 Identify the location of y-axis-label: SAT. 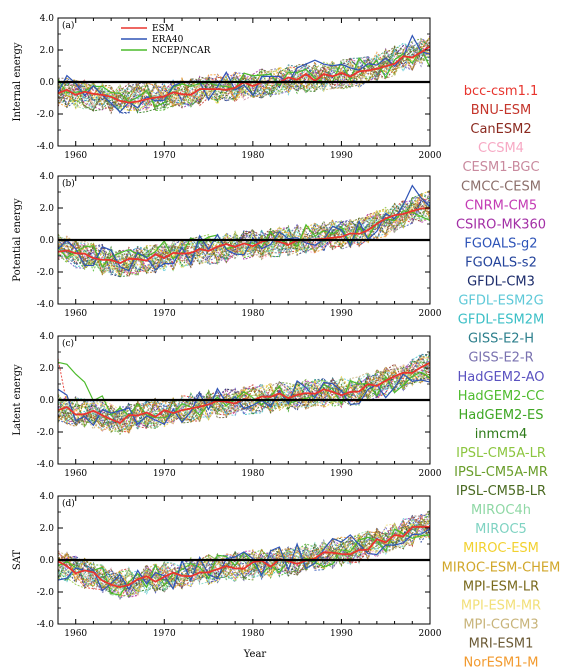
(17, 560).